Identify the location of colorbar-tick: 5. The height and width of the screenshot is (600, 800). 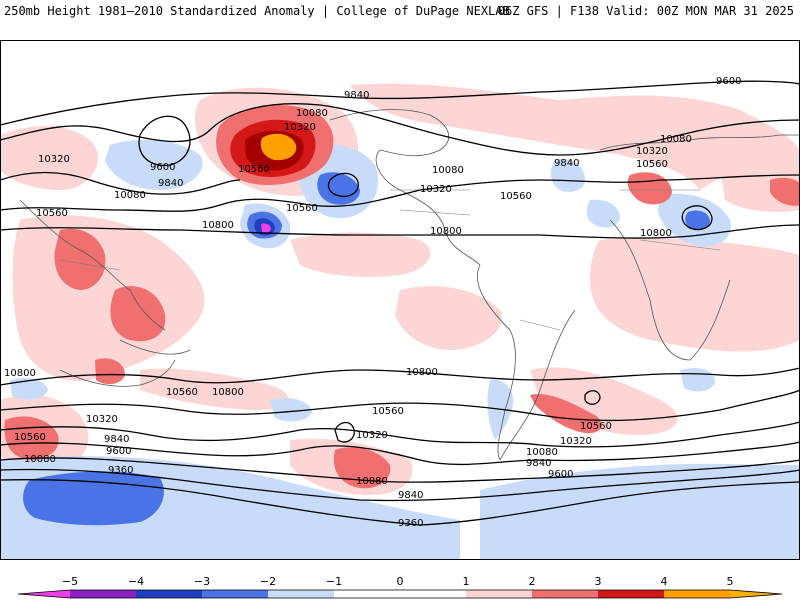
(730, 581).